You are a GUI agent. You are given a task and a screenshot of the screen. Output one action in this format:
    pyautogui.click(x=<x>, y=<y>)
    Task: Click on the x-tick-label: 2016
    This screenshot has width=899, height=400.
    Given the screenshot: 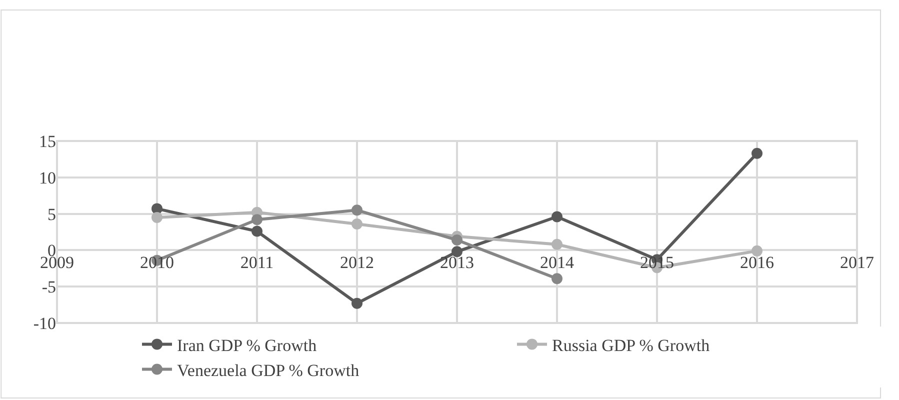 What is the action you would take?
    pyautogui.click(x=757, y=262)
    